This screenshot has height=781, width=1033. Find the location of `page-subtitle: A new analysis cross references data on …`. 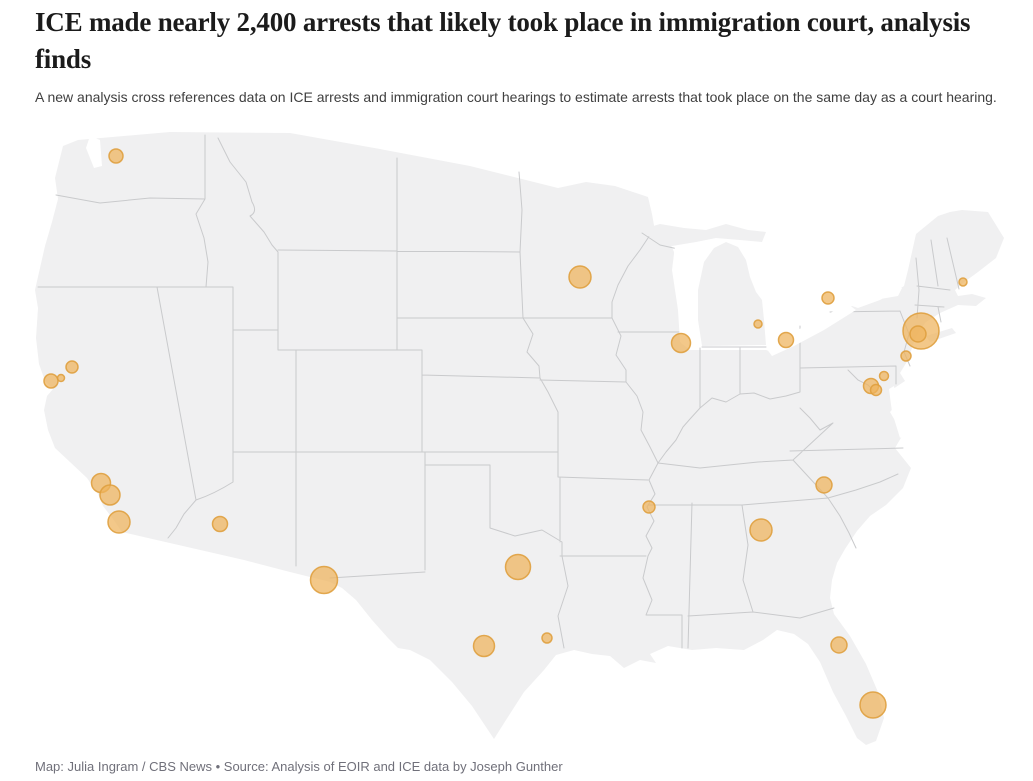

page-subtitle: A new analysis cross references data on … is located at coordinates (516, 97).